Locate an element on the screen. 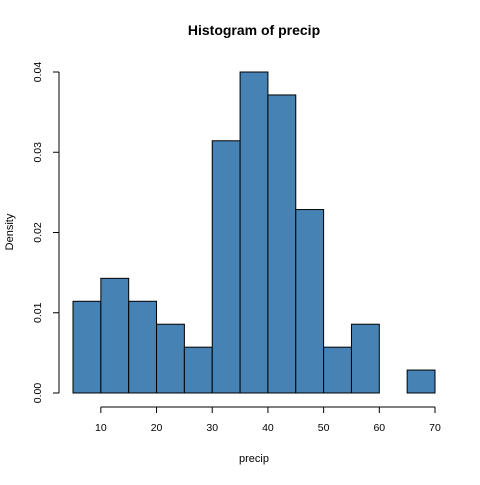  y-tick-label: 0.00 is located at coordinates (38, 393).